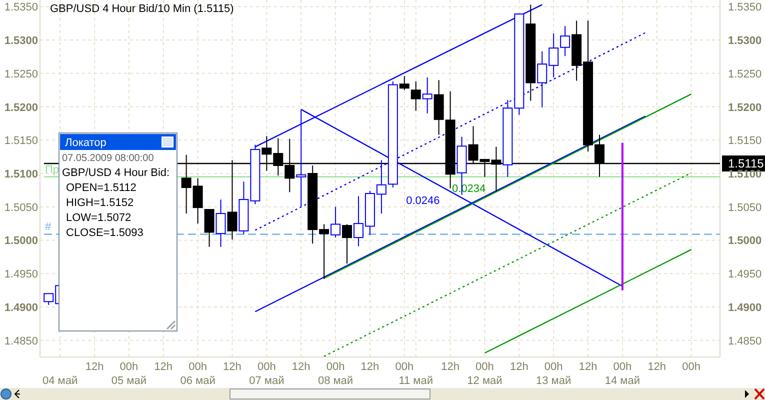  What do you see at coordinates (21, 274) in the screenshot?
I see `y-tick-label: 1.4950` at bounding box center [21, 274].